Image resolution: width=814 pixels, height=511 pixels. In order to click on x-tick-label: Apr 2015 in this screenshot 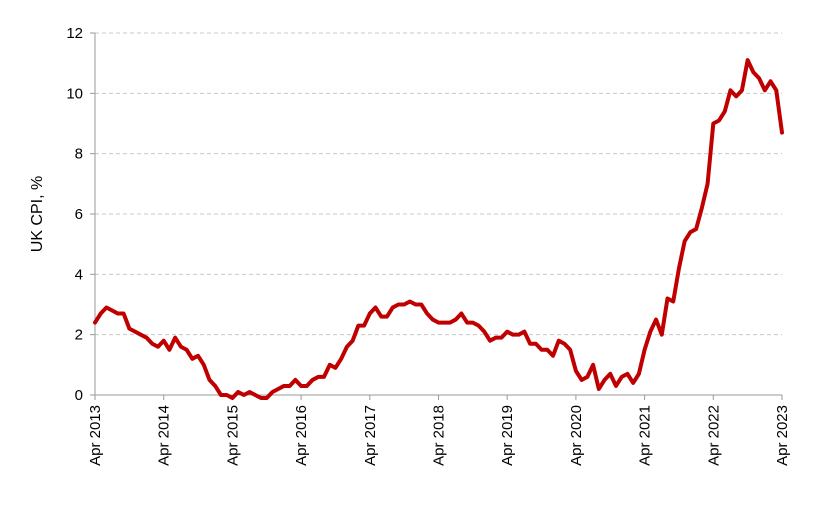, I will do `click(232, 435)`.